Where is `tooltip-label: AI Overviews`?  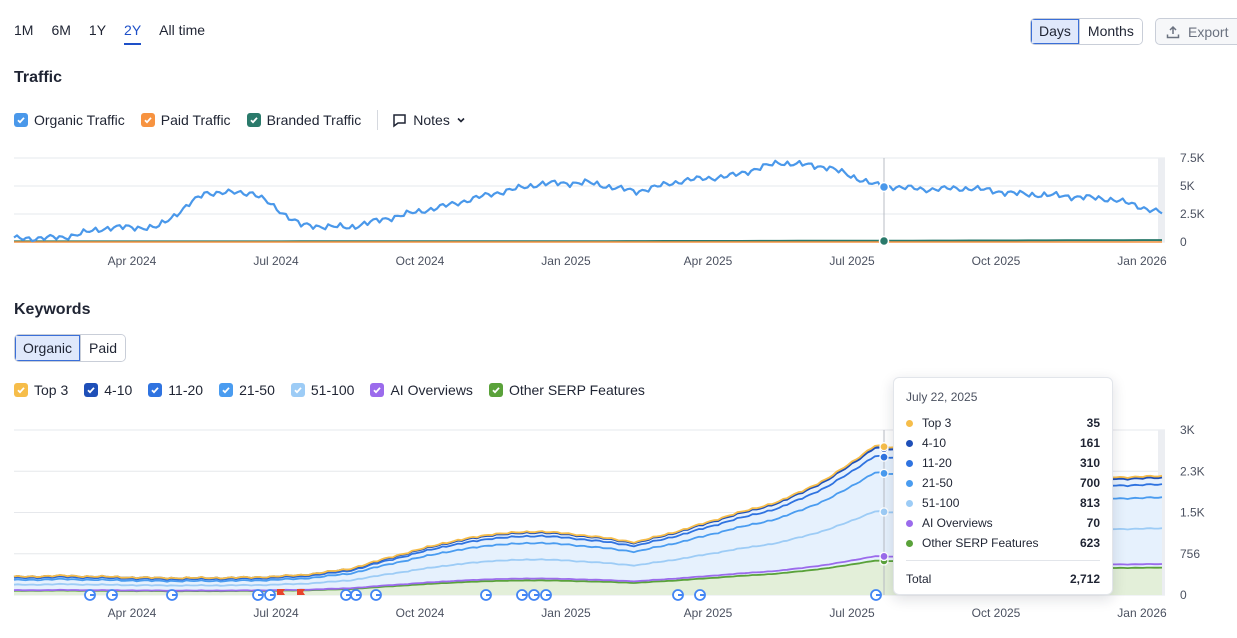
tooltip-label: AI Overviews is located at coordinates (957, 523).